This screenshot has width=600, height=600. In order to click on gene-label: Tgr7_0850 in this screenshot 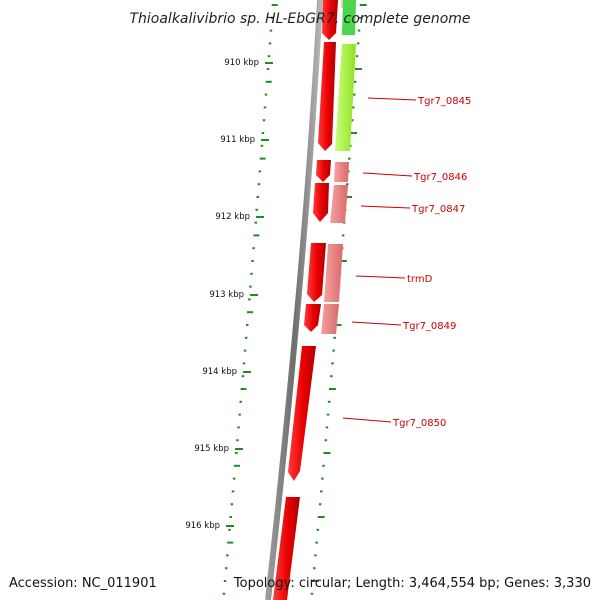, I will do `click(419, 423)`.